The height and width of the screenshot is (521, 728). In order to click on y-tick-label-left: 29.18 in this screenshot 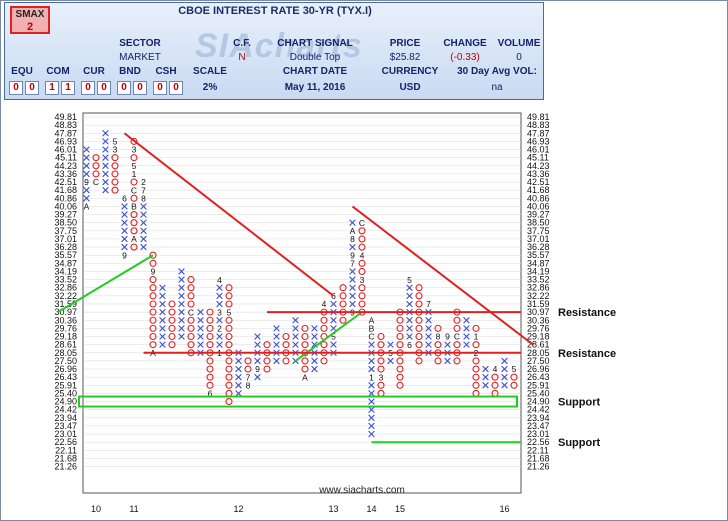, I will do `click(65, 337)`.